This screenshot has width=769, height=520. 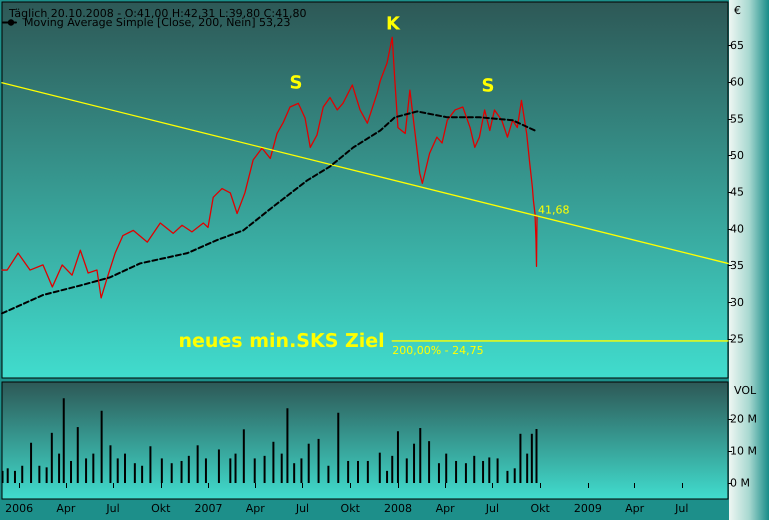 I want to click on x-tick-label: 2008, so click(x=398, y=508).